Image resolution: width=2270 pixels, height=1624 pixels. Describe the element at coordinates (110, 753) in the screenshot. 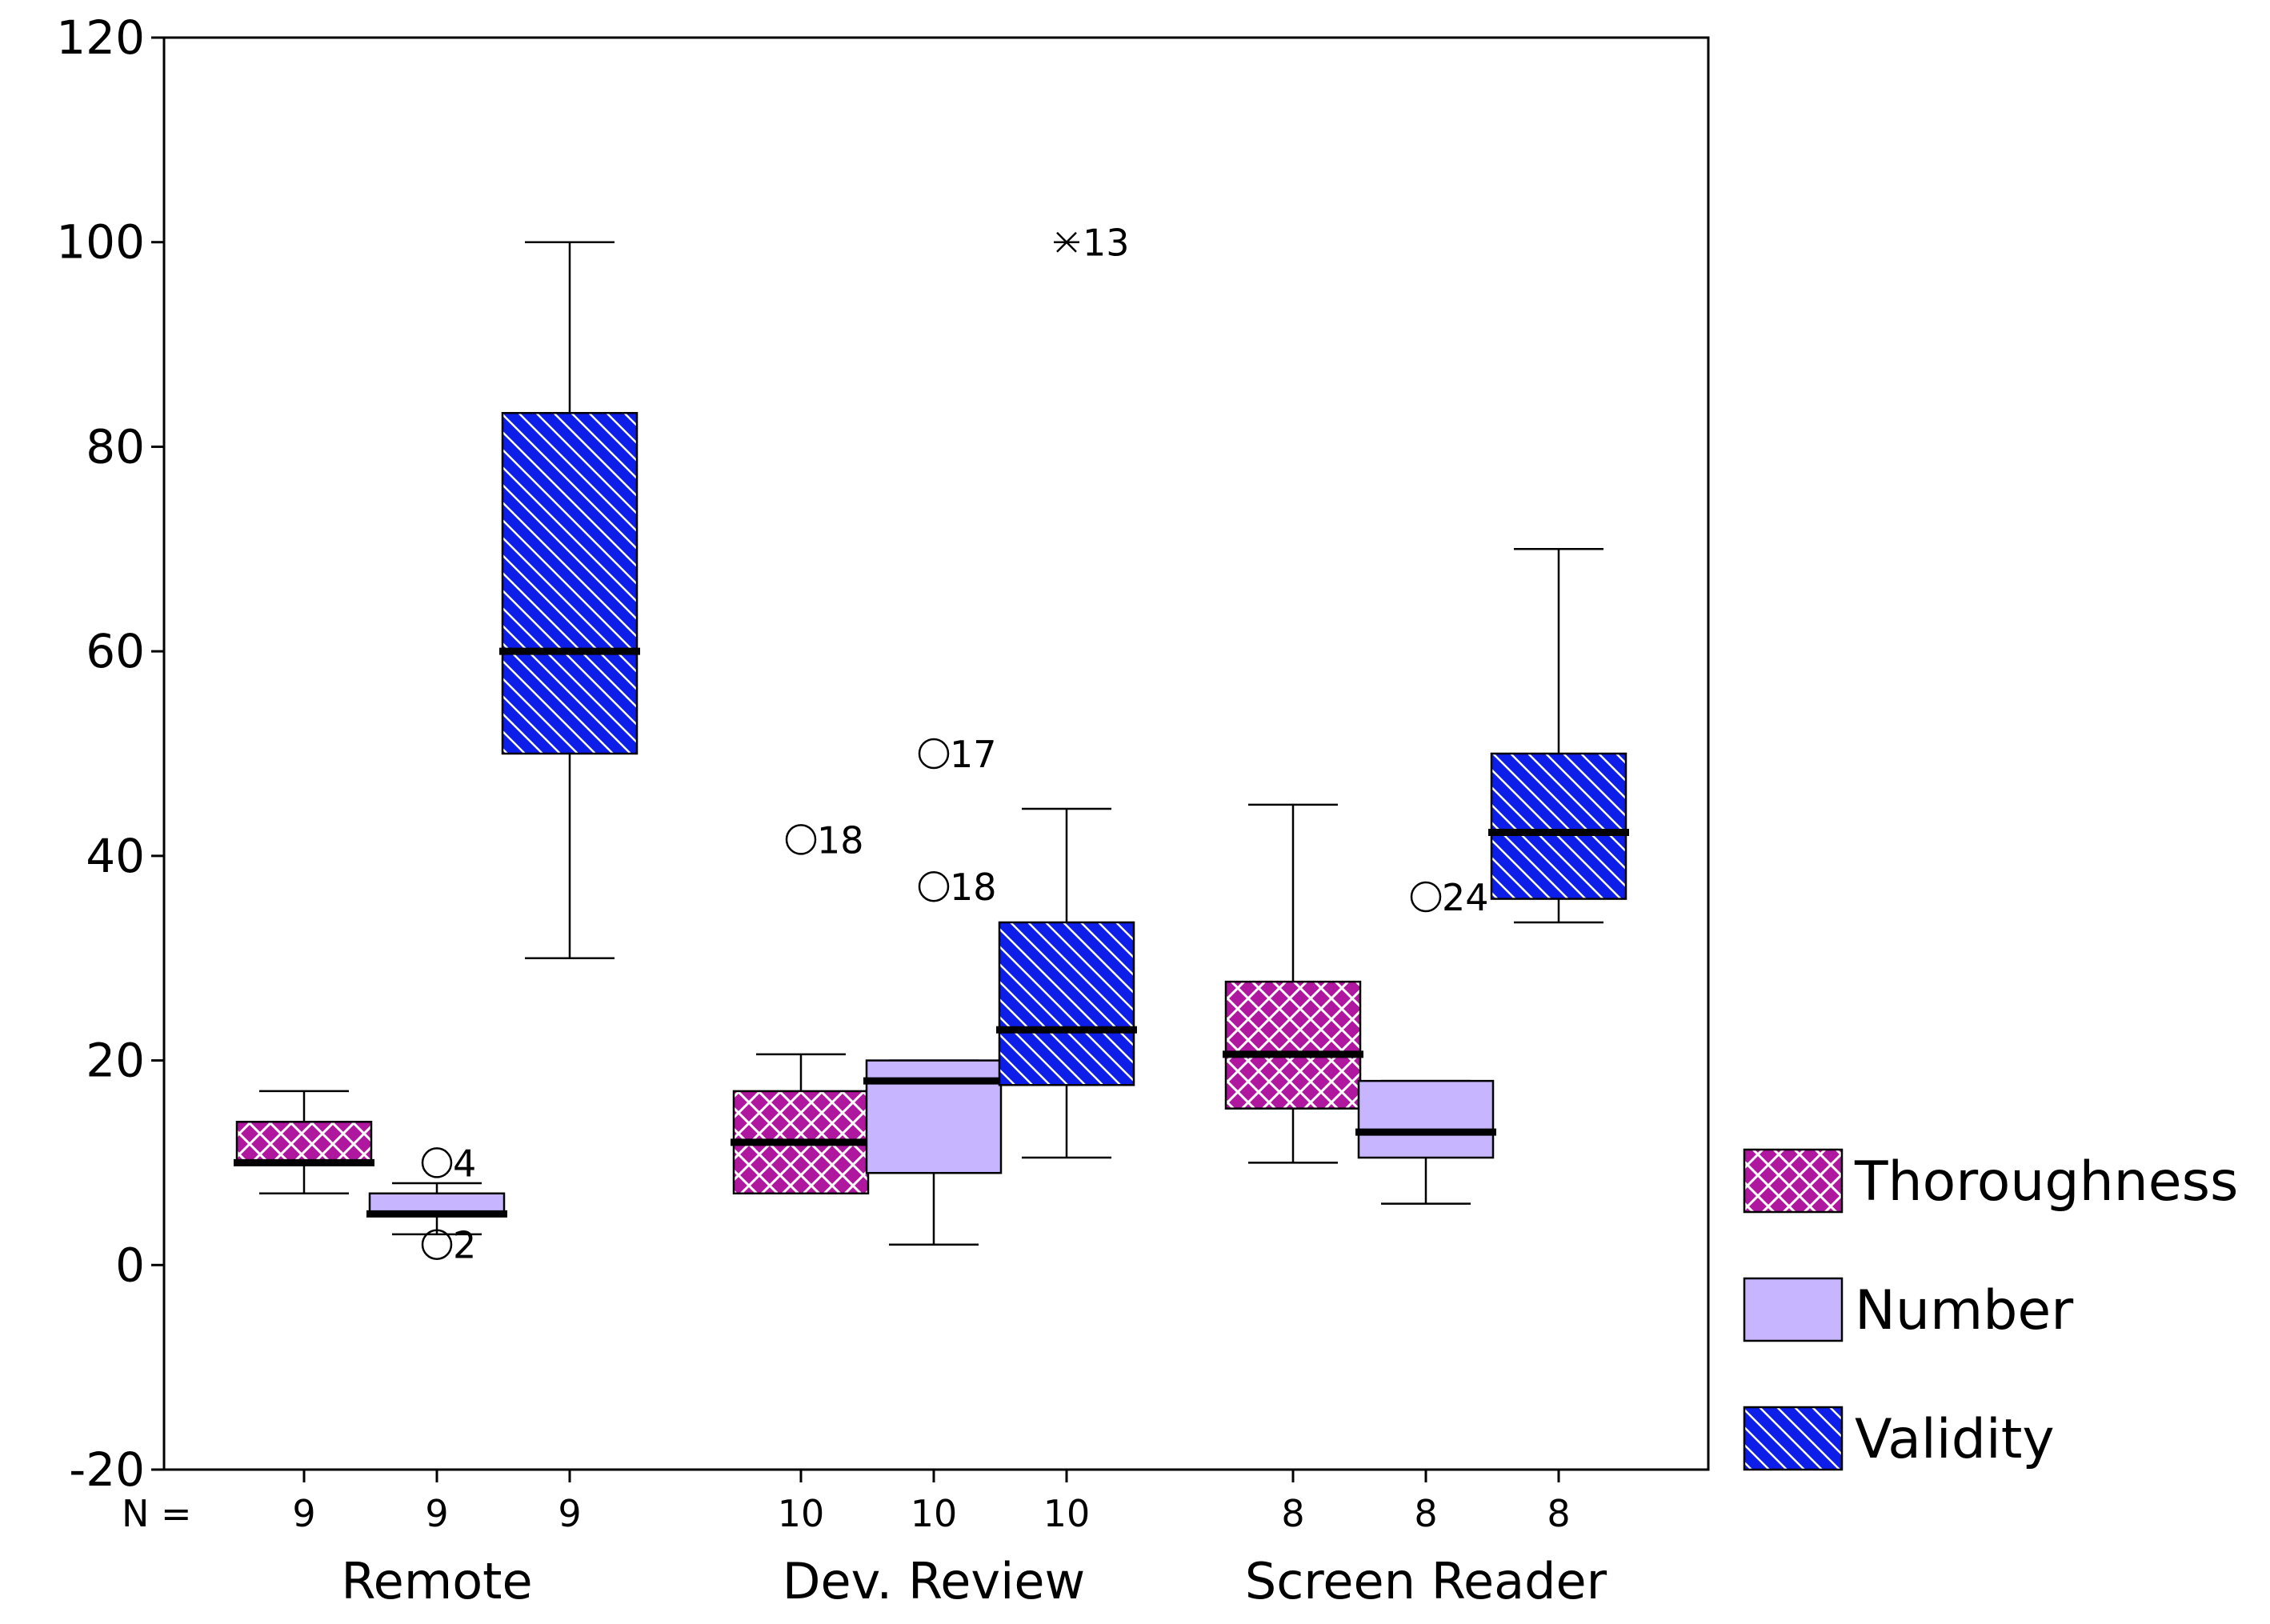

I see `y-axis: -20 0 20 40 60 80 100 120` at that location.